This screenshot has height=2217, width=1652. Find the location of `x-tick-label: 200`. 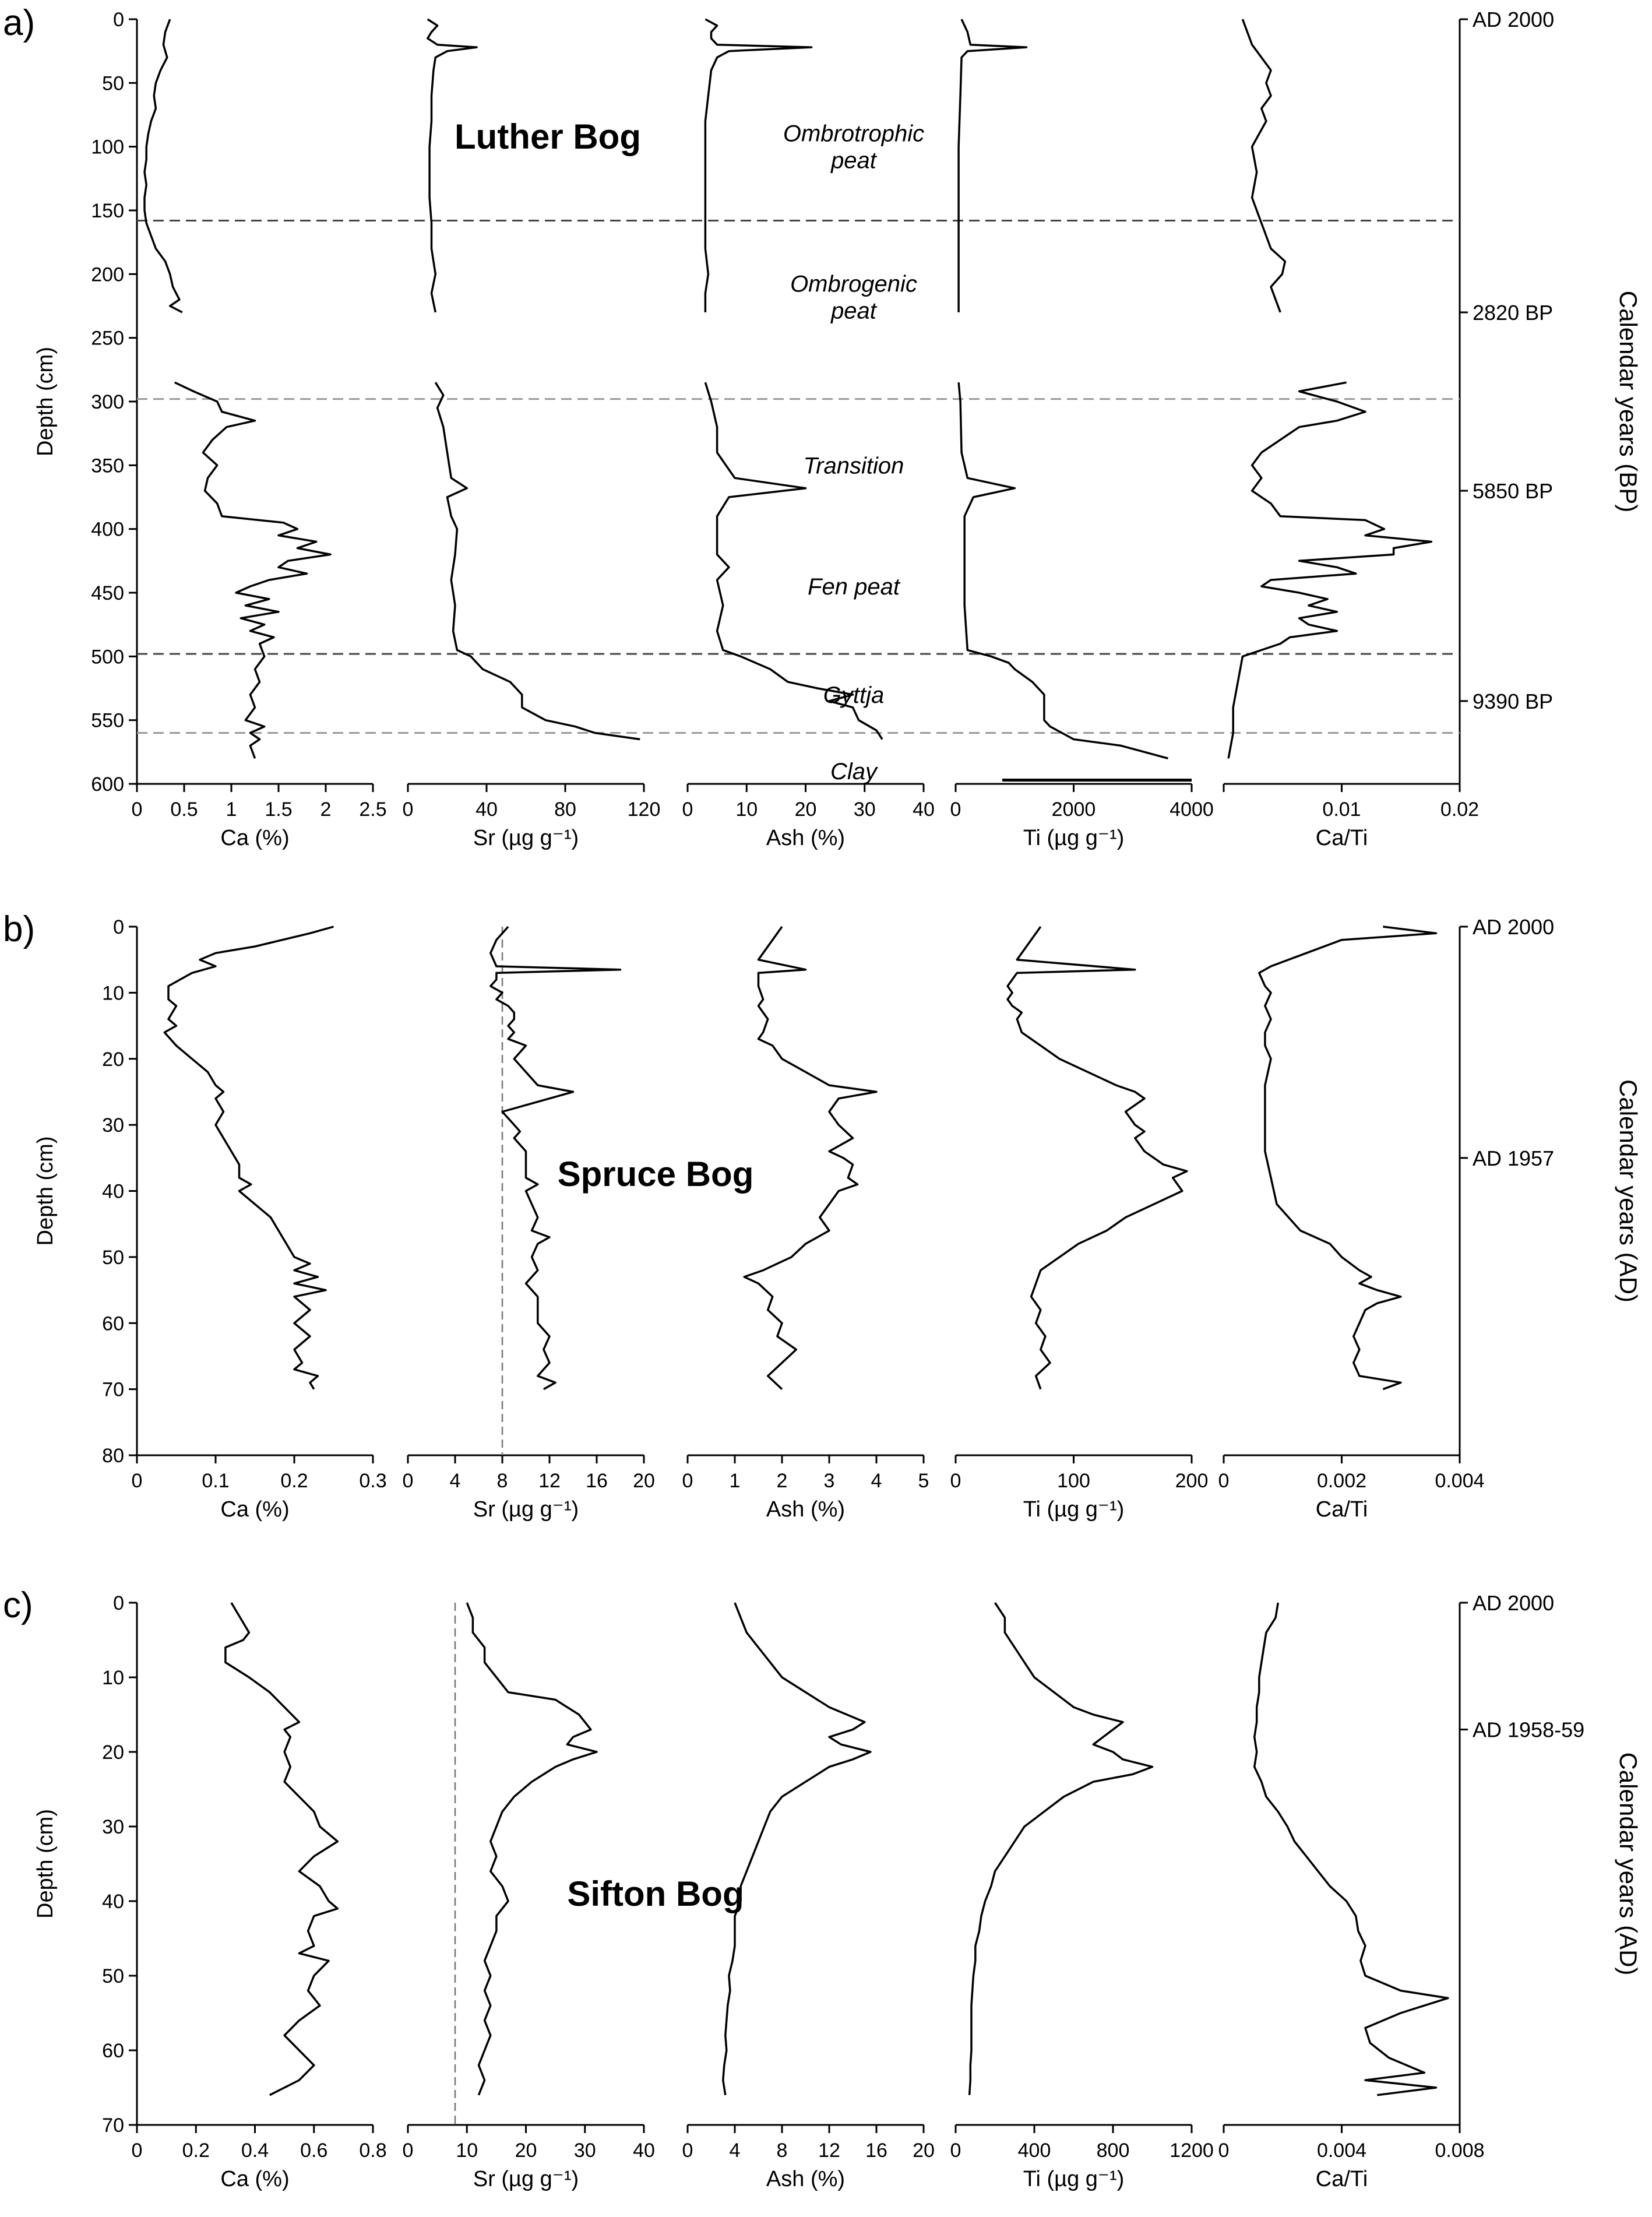

x-tick-label: 200 is located at coordinates (1192, 1481).